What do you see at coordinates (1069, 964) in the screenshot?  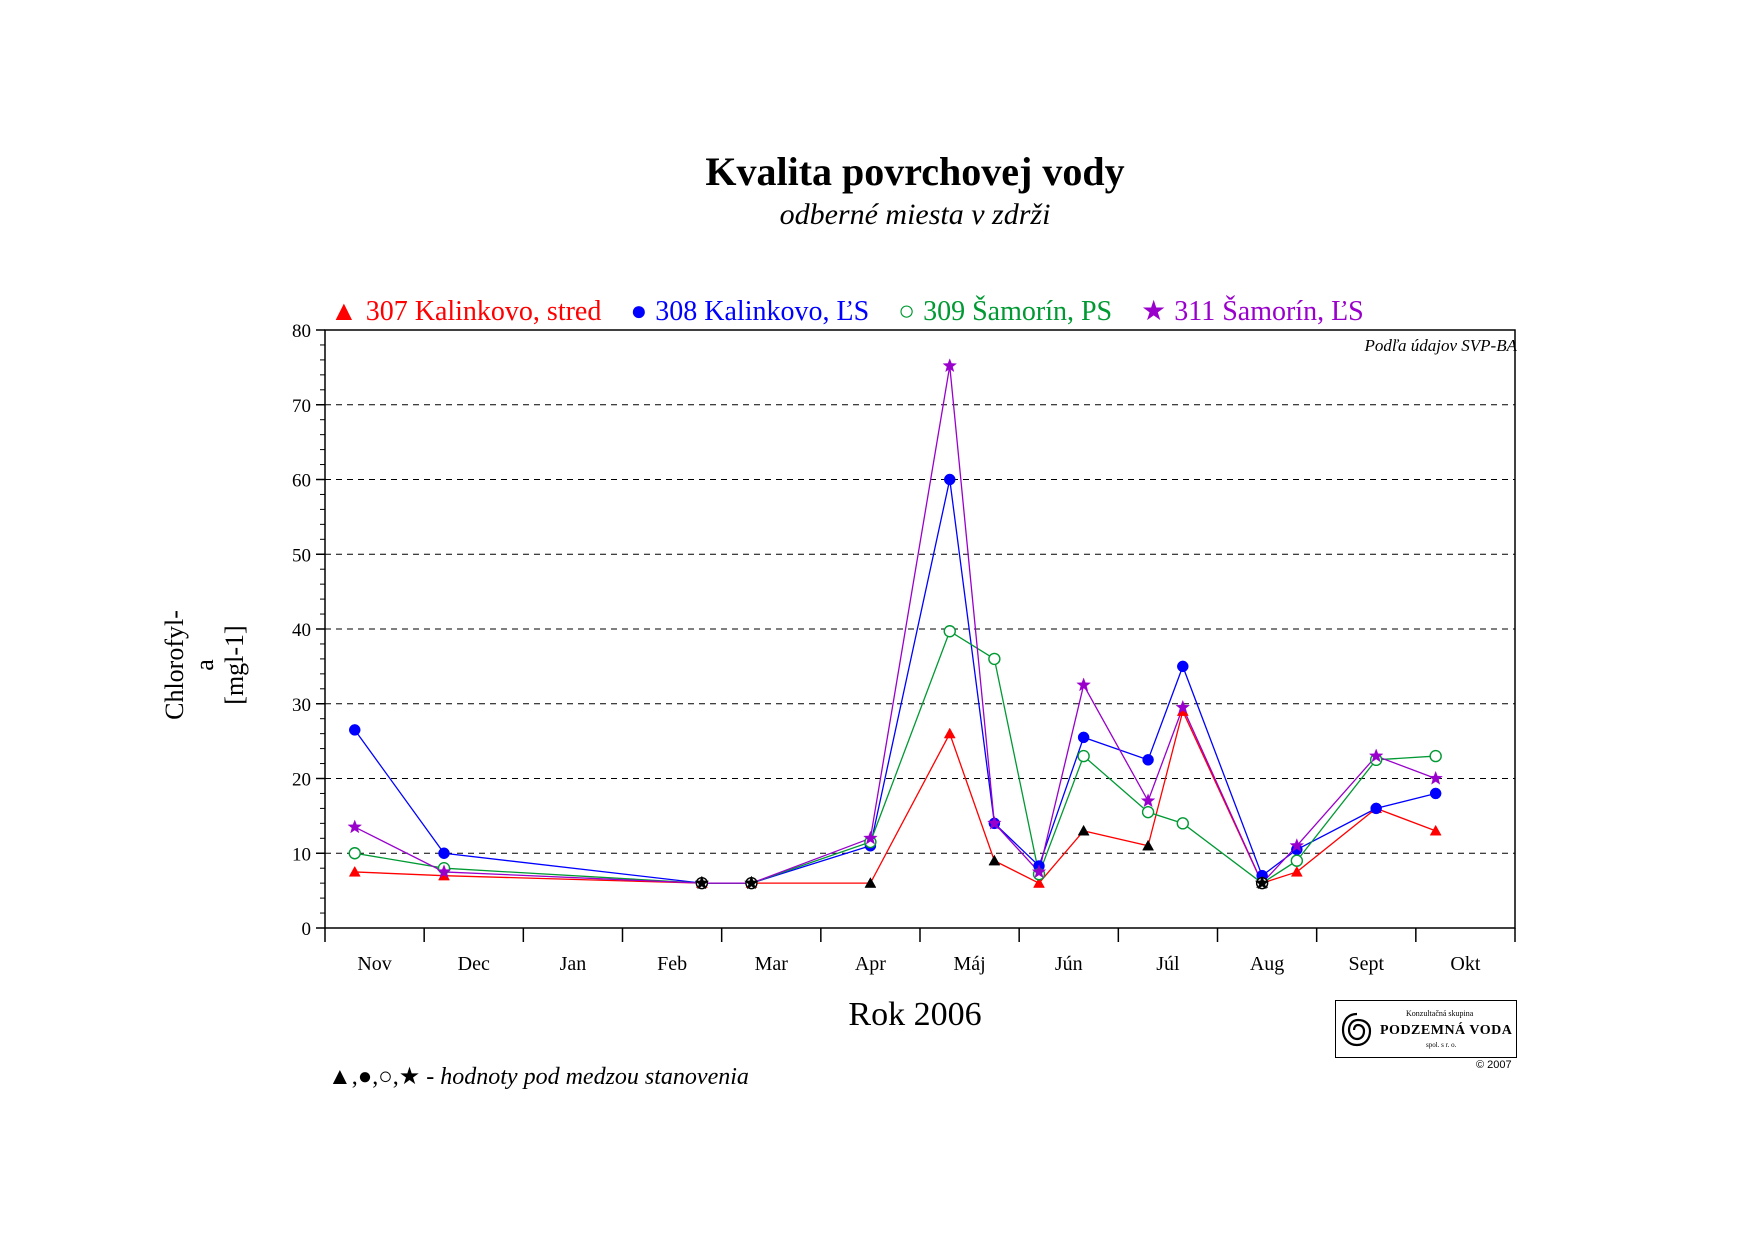 I see `x-tick-label: Jún` at bounding box center [1069, 964].